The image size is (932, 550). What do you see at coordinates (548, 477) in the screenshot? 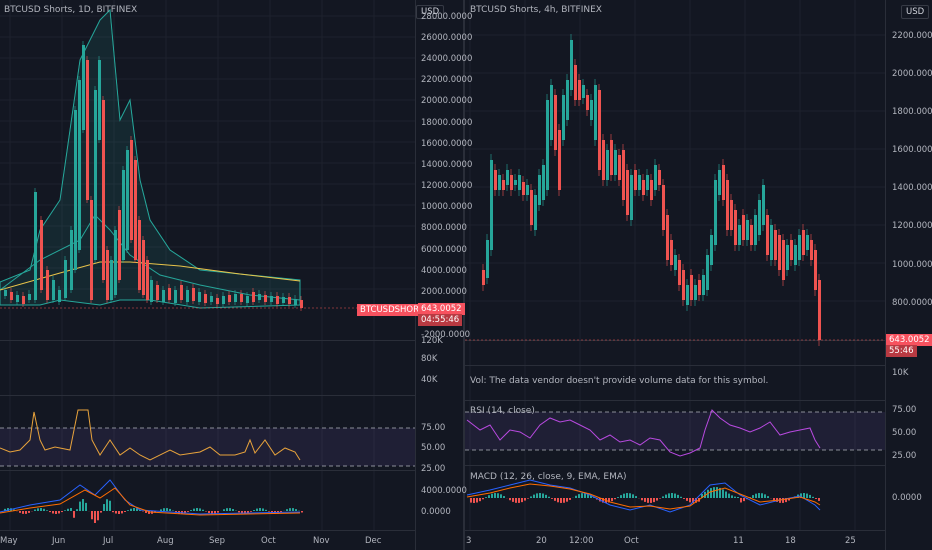
I see `macd-legend: MACD (12, 26, close, 9, EMA, EMA)` at bounding box center [548, 477].